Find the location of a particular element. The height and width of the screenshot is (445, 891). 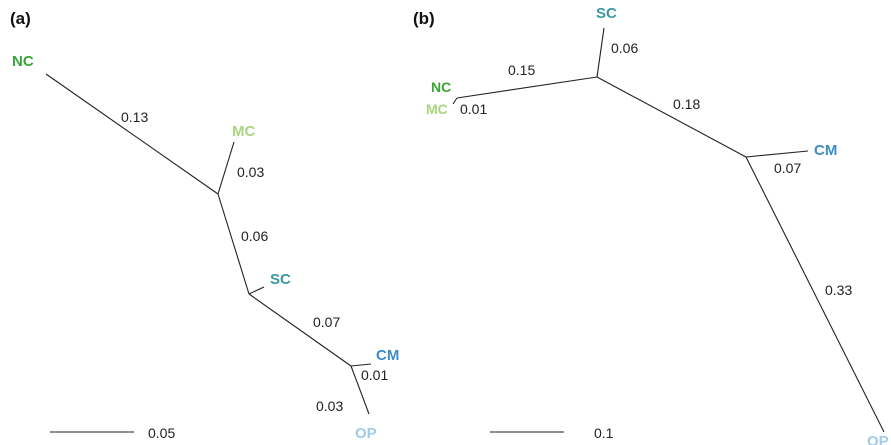

panel-b-length-sc: 0.06 is located at coordinates (624, 48).